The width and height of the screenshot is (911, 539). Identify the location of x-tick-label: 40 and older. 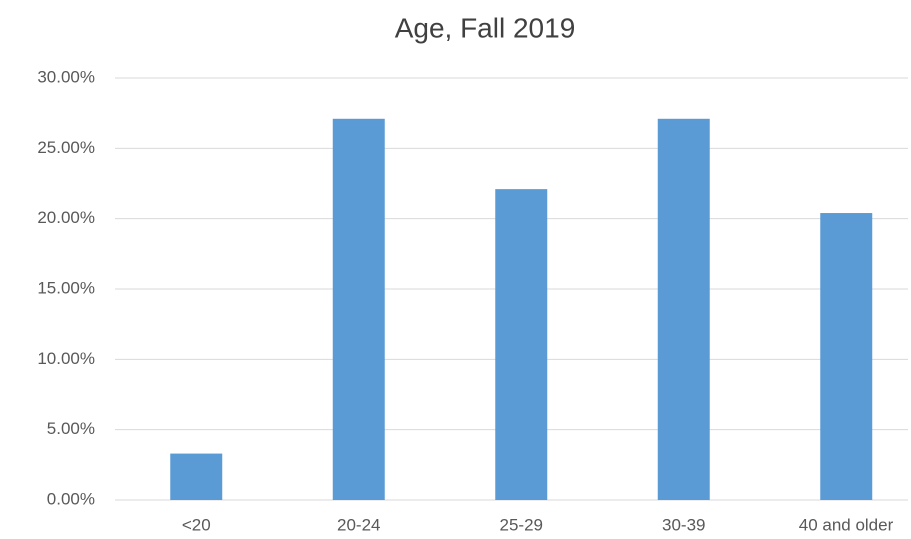
(846, 524).